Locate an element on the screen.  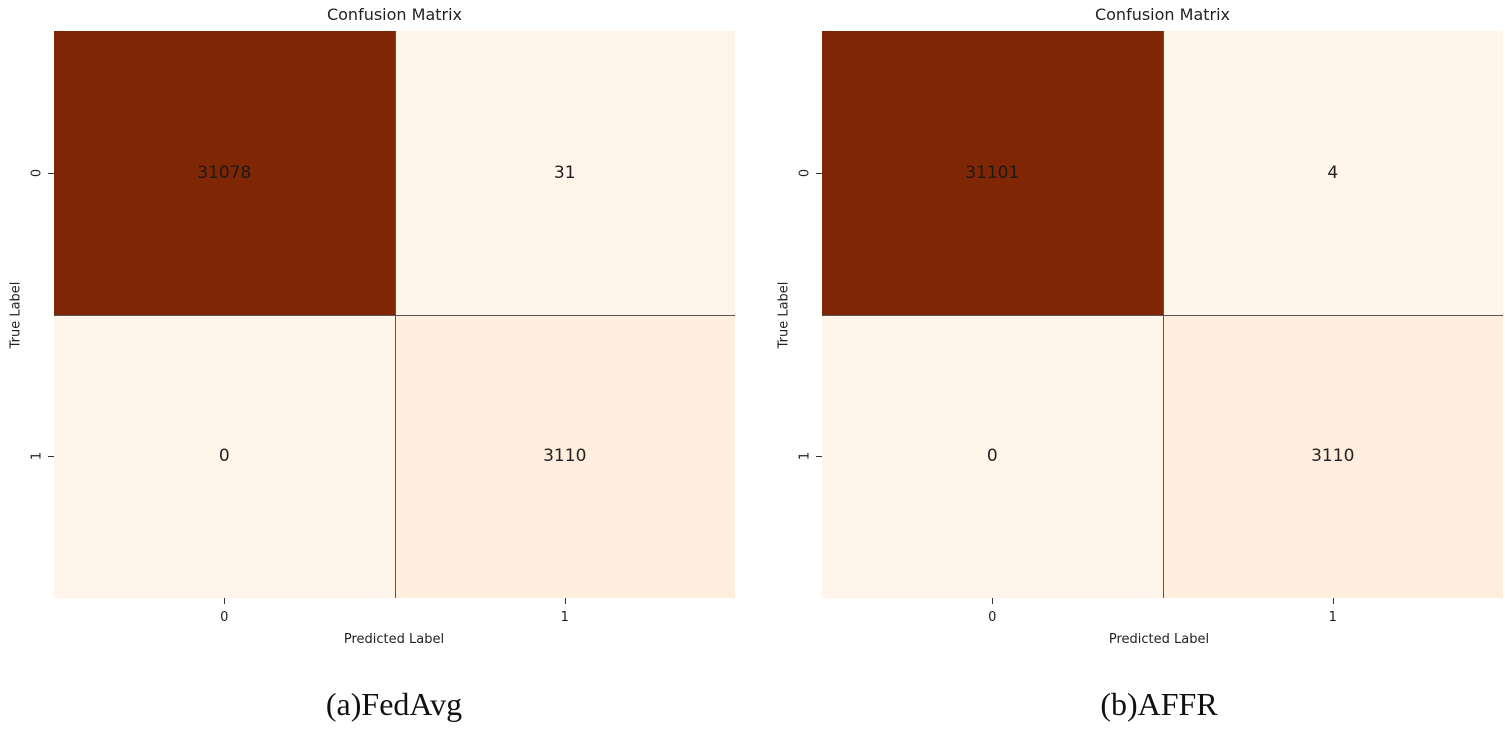
cell-value-0-0: 31078 is located at coordinates (224, 172).